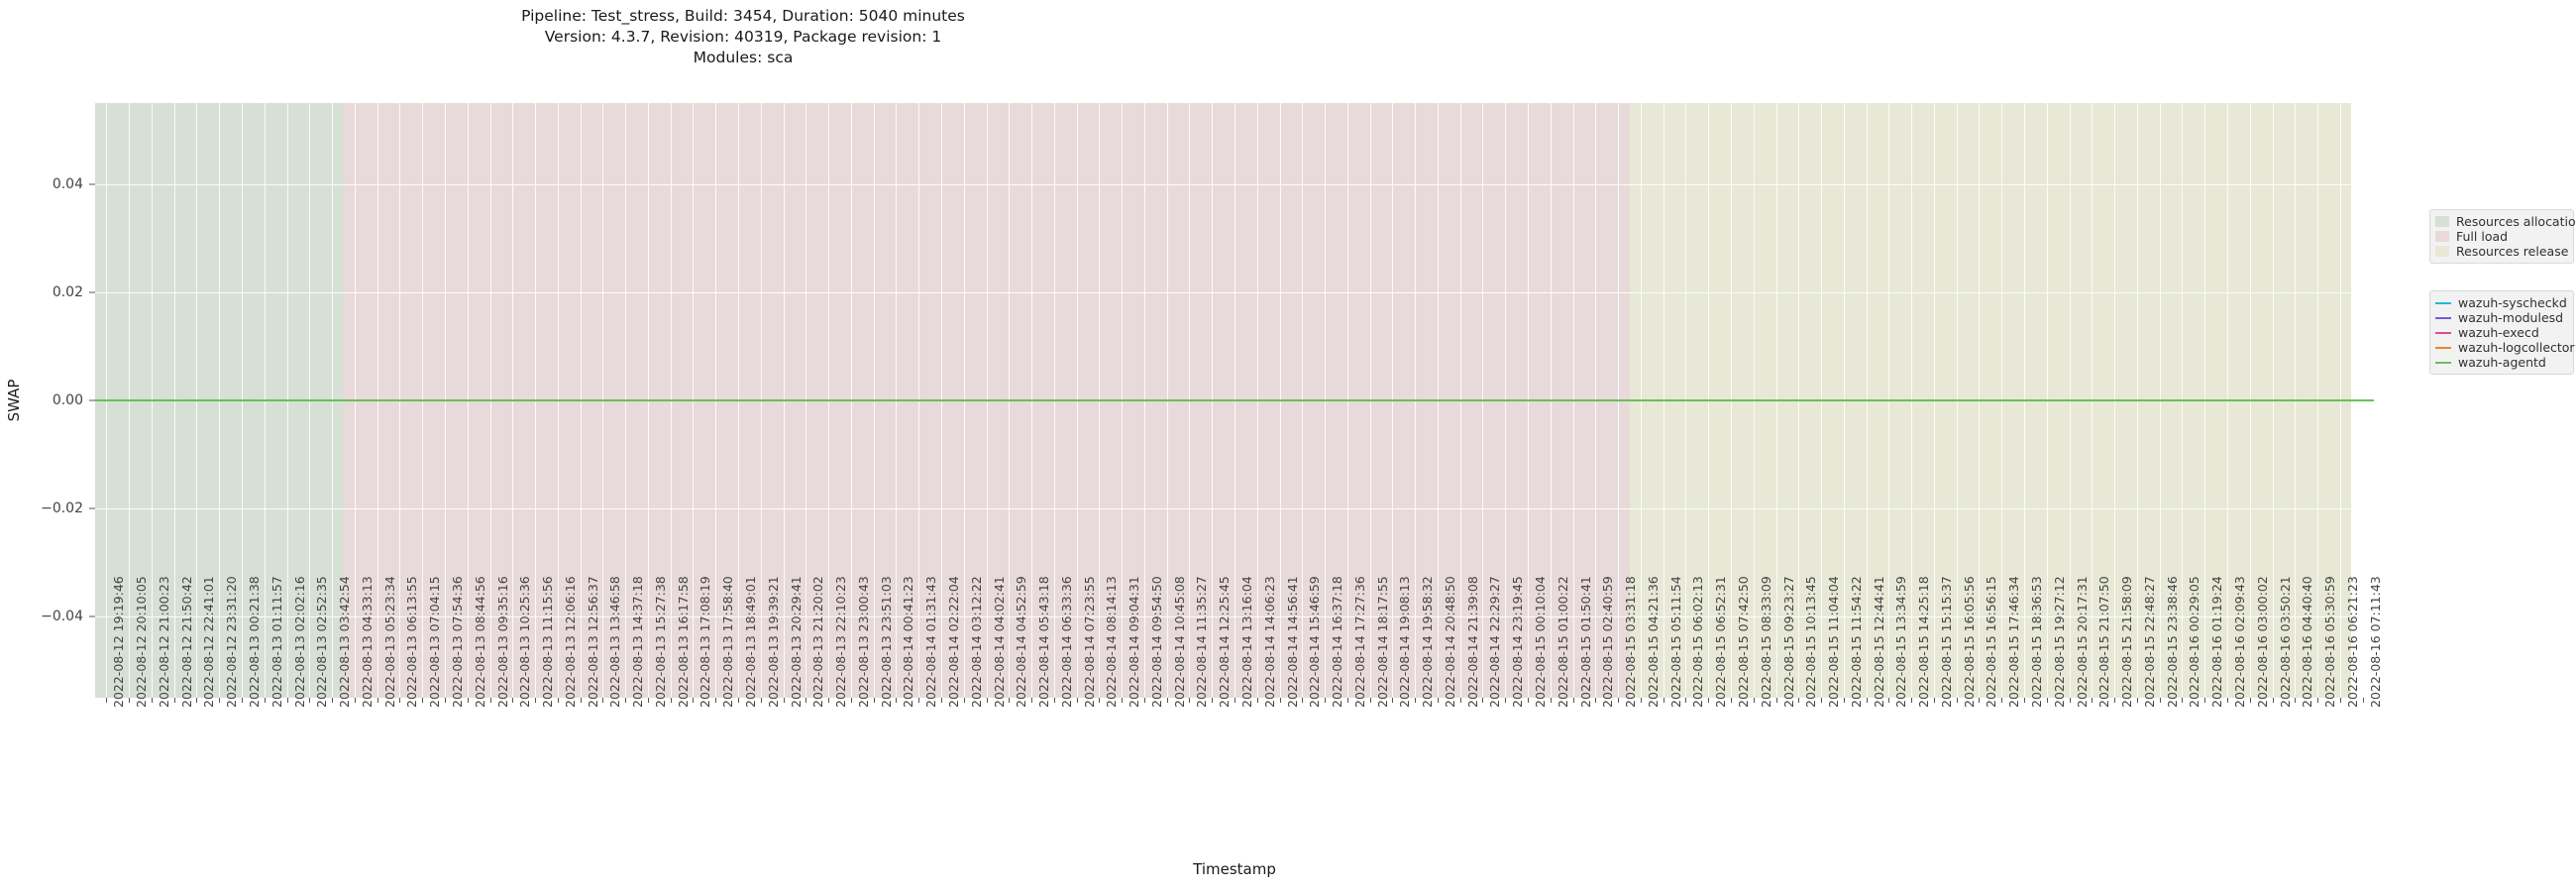  Describe the element at coordinates (1234, 617) in the screenshot. I see `grid-line-horizontal` at that location.